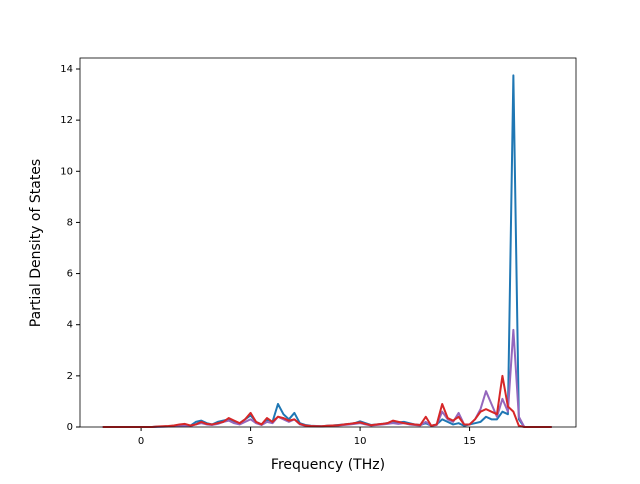  Describe the element at coordinates (469, 441) in the screenshot. I see `x-tick-label: 15` at that location.